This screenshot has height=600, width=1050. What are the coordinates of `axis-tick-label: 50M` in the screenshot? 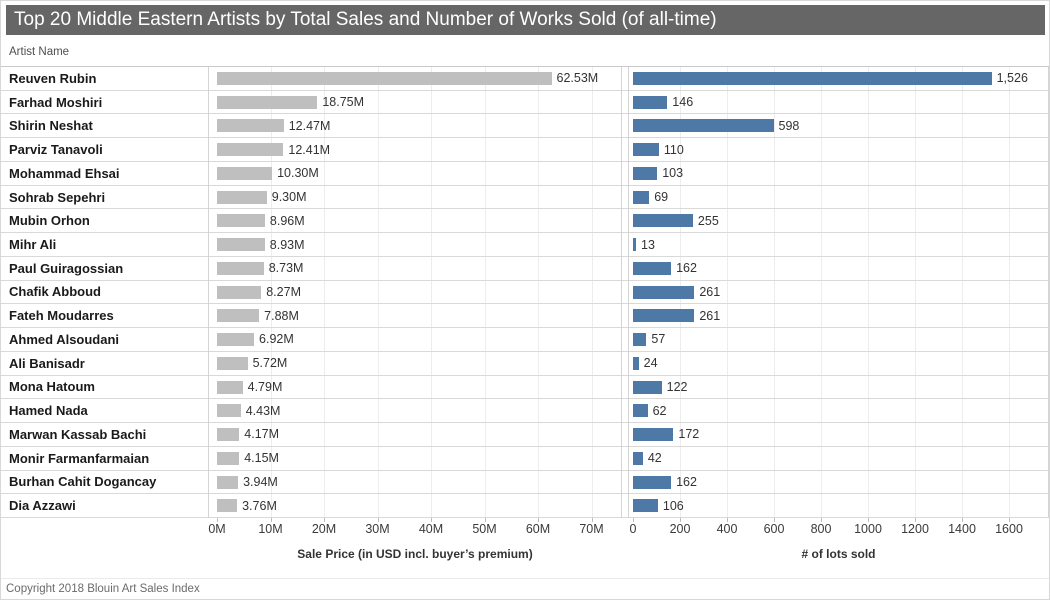 It's located at (484, 529).